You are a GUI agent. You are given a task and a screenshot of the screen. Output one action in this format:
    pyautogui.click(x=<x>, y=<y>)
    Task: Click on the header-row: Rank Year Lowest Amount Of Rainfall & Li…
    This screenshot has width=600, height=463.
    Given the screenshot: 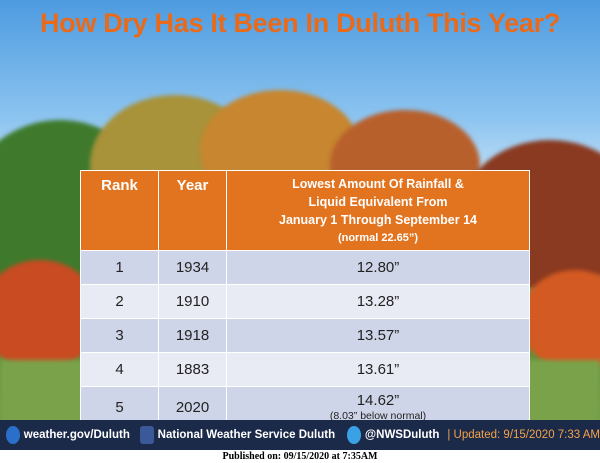 What is the action you would take?
    pyautogui.click(x=305, y=210)
    